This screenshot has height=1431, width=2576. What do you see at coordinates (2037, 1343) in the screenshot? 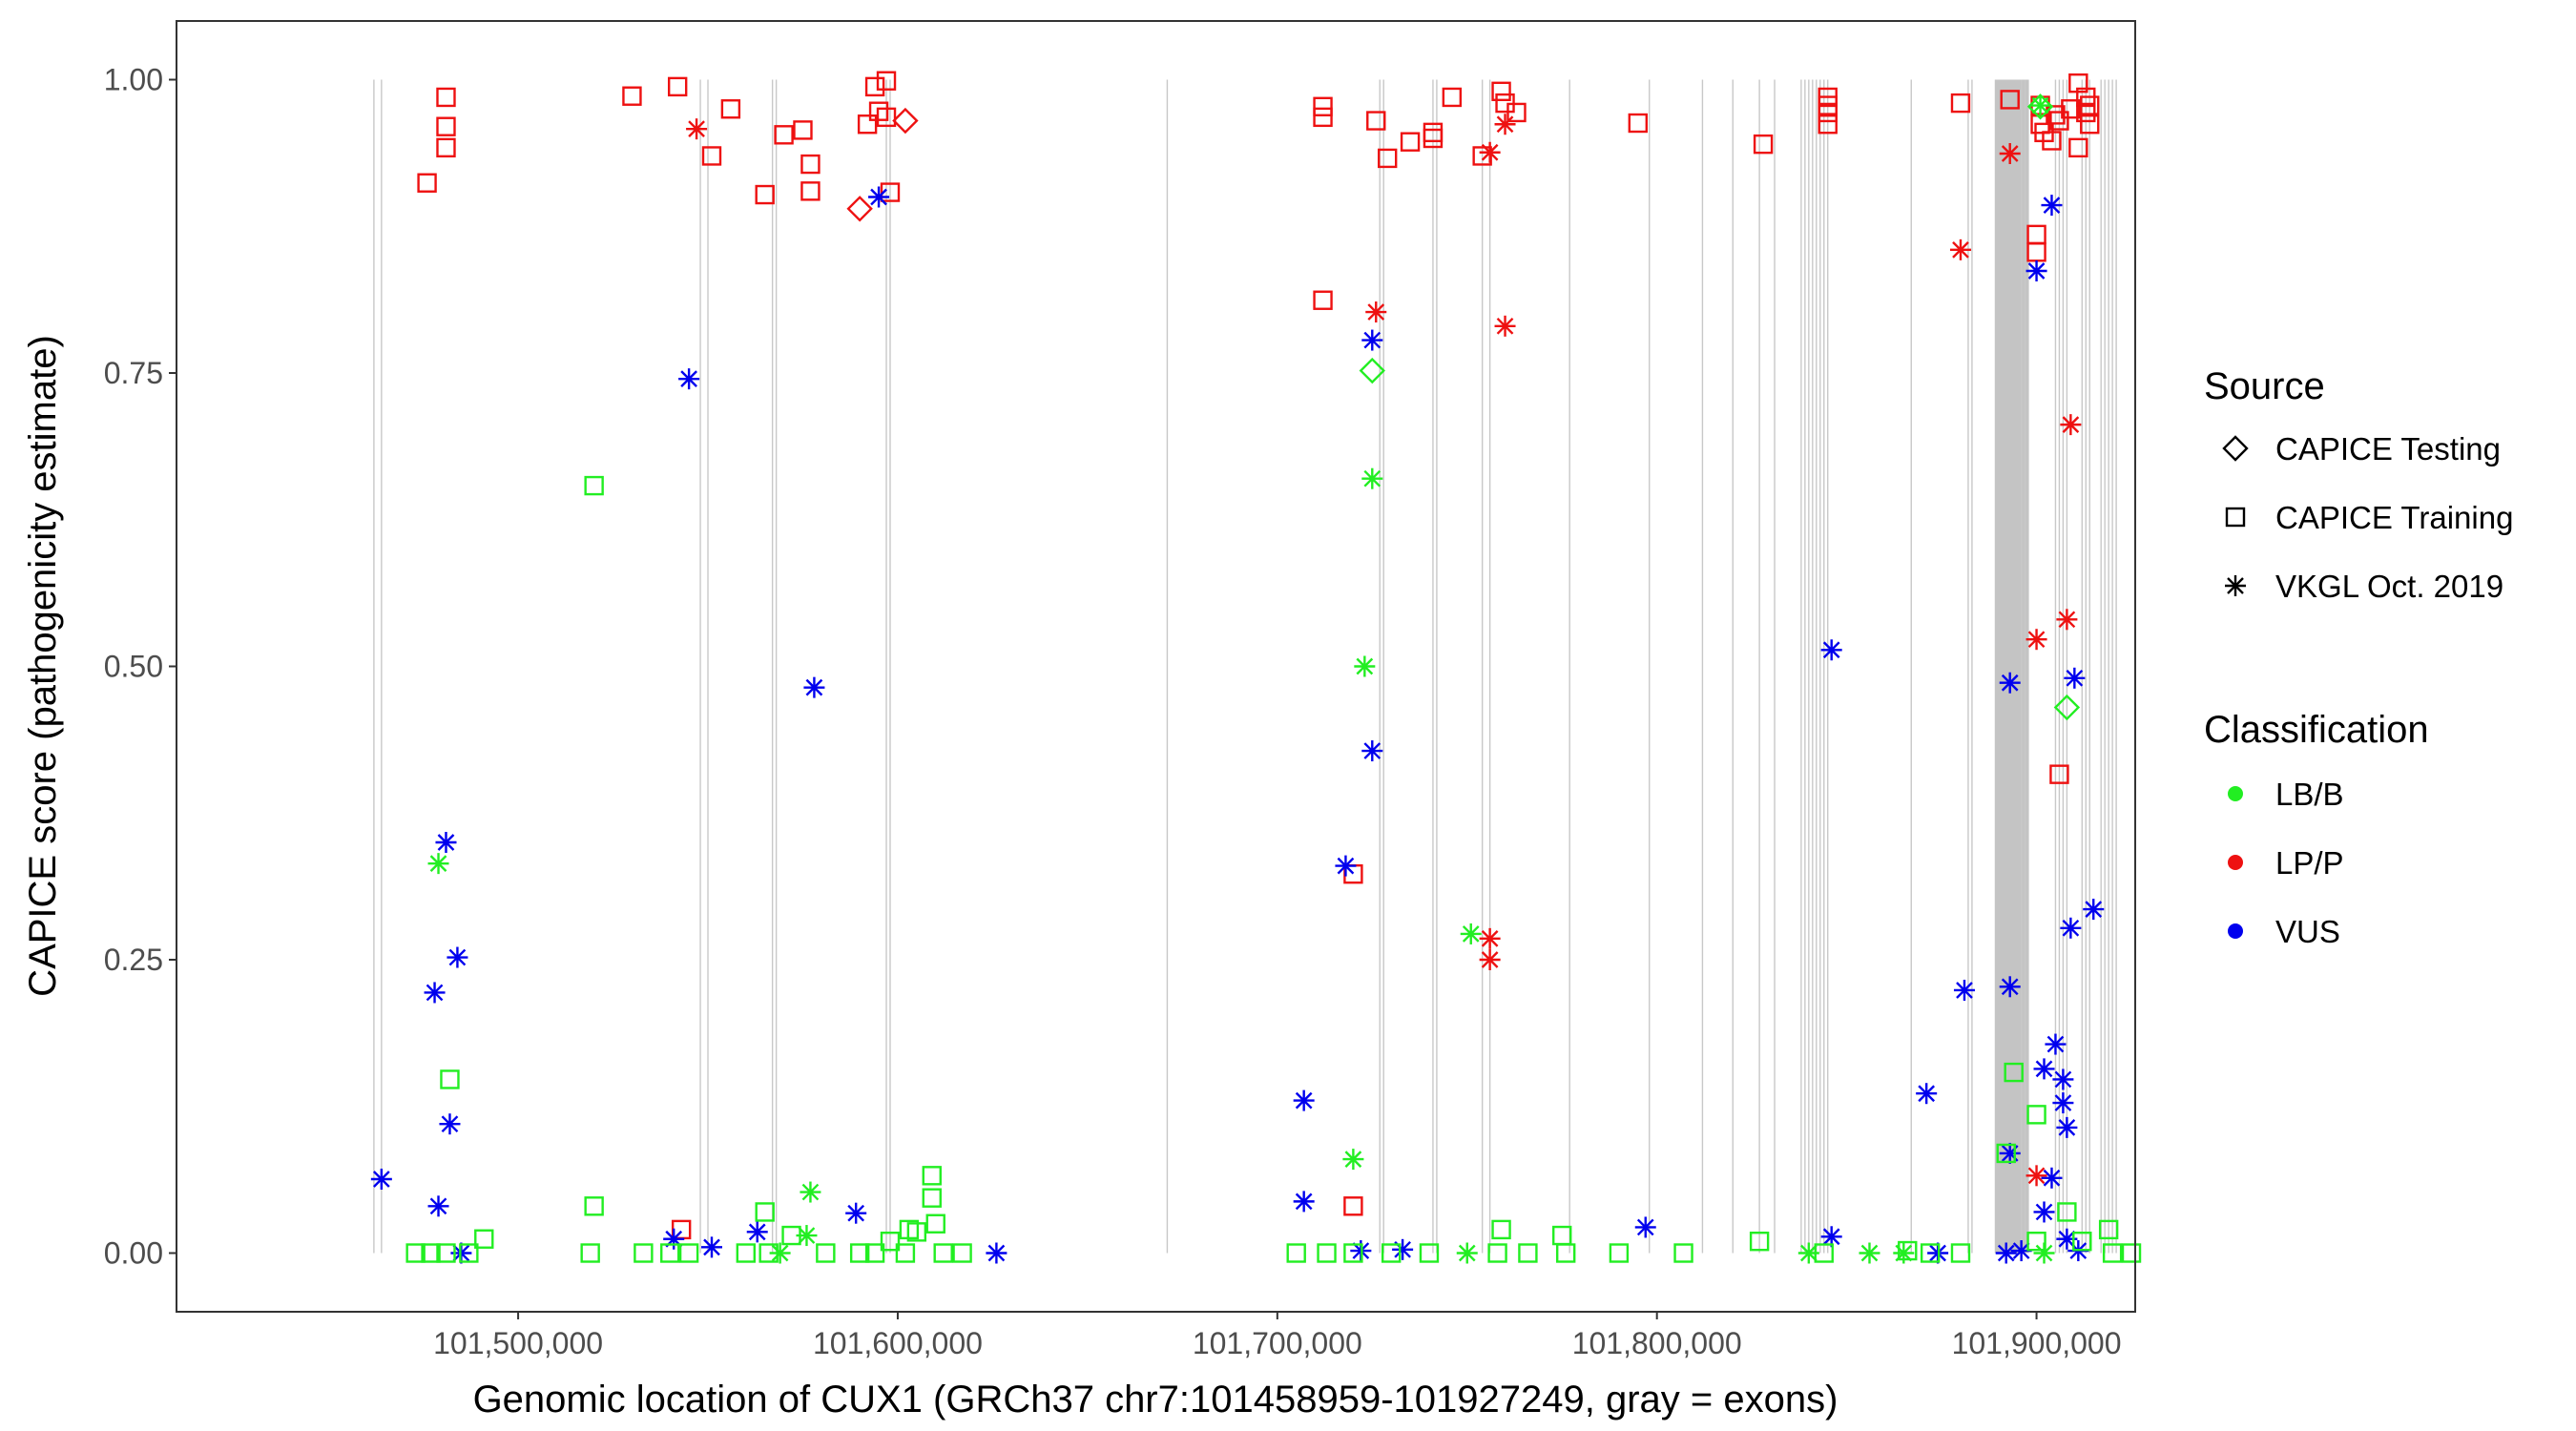
I see `x-tick-label: 101,900,000` at bounding box center [2037, 1343].